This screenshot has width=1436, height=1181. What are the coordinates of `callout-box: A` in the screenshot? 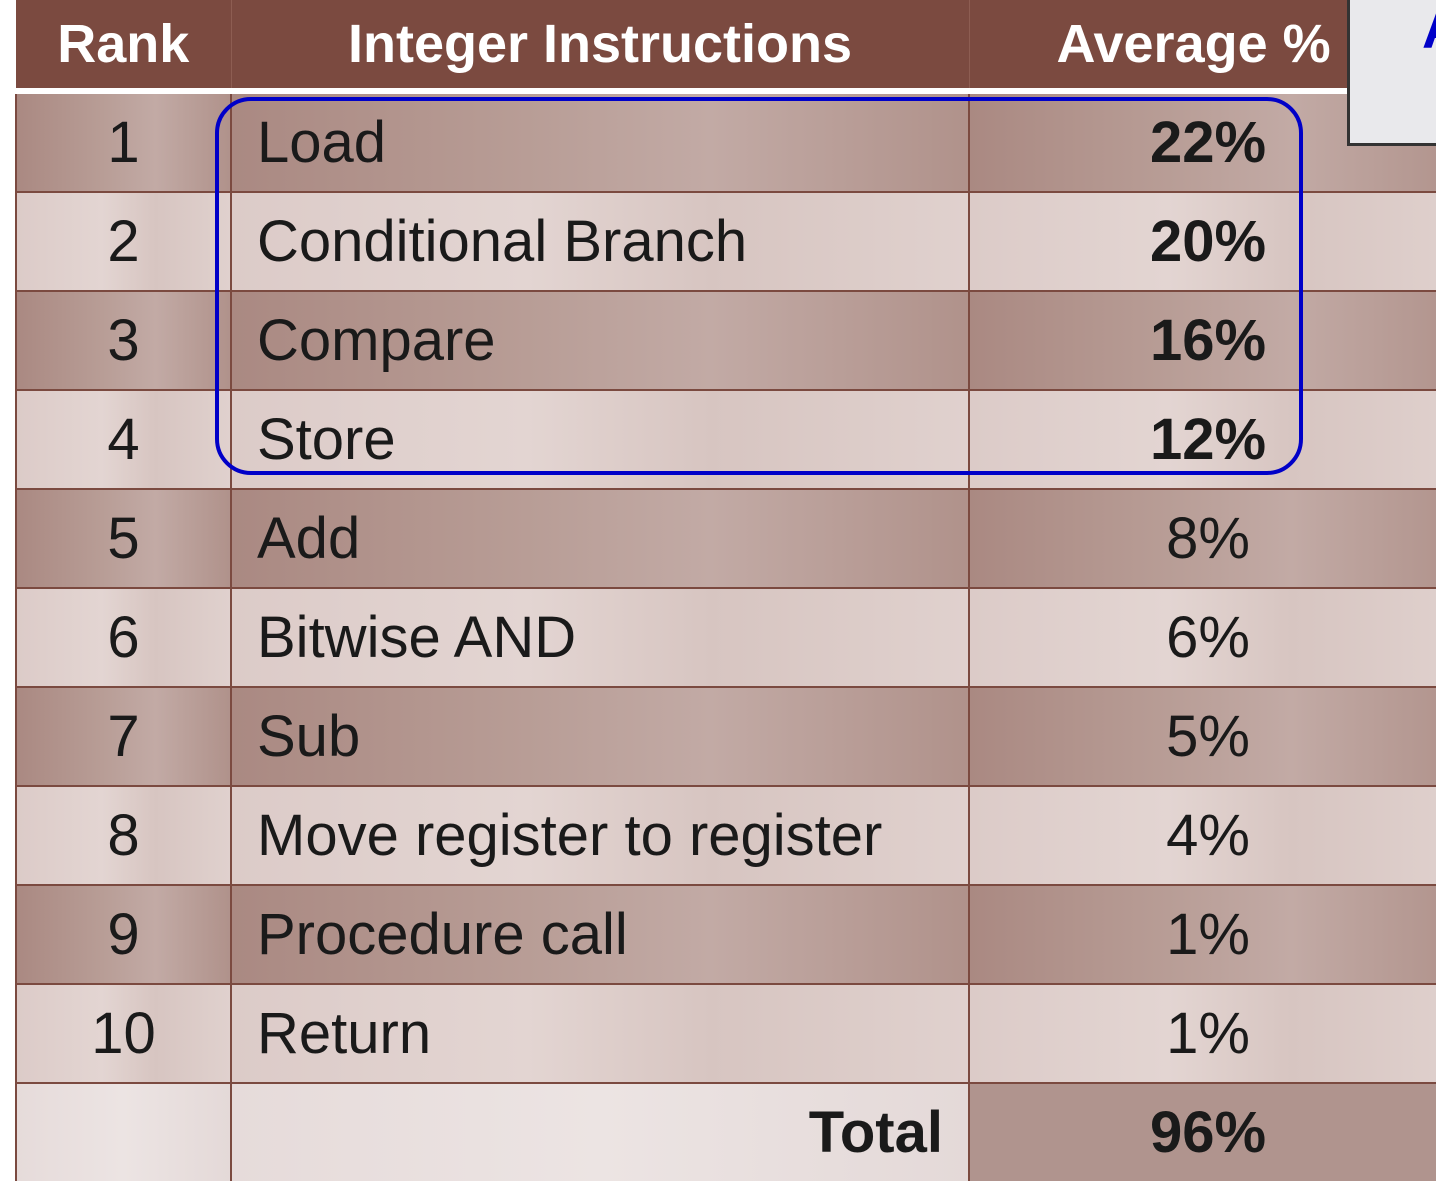 It's located at (1391, 73).